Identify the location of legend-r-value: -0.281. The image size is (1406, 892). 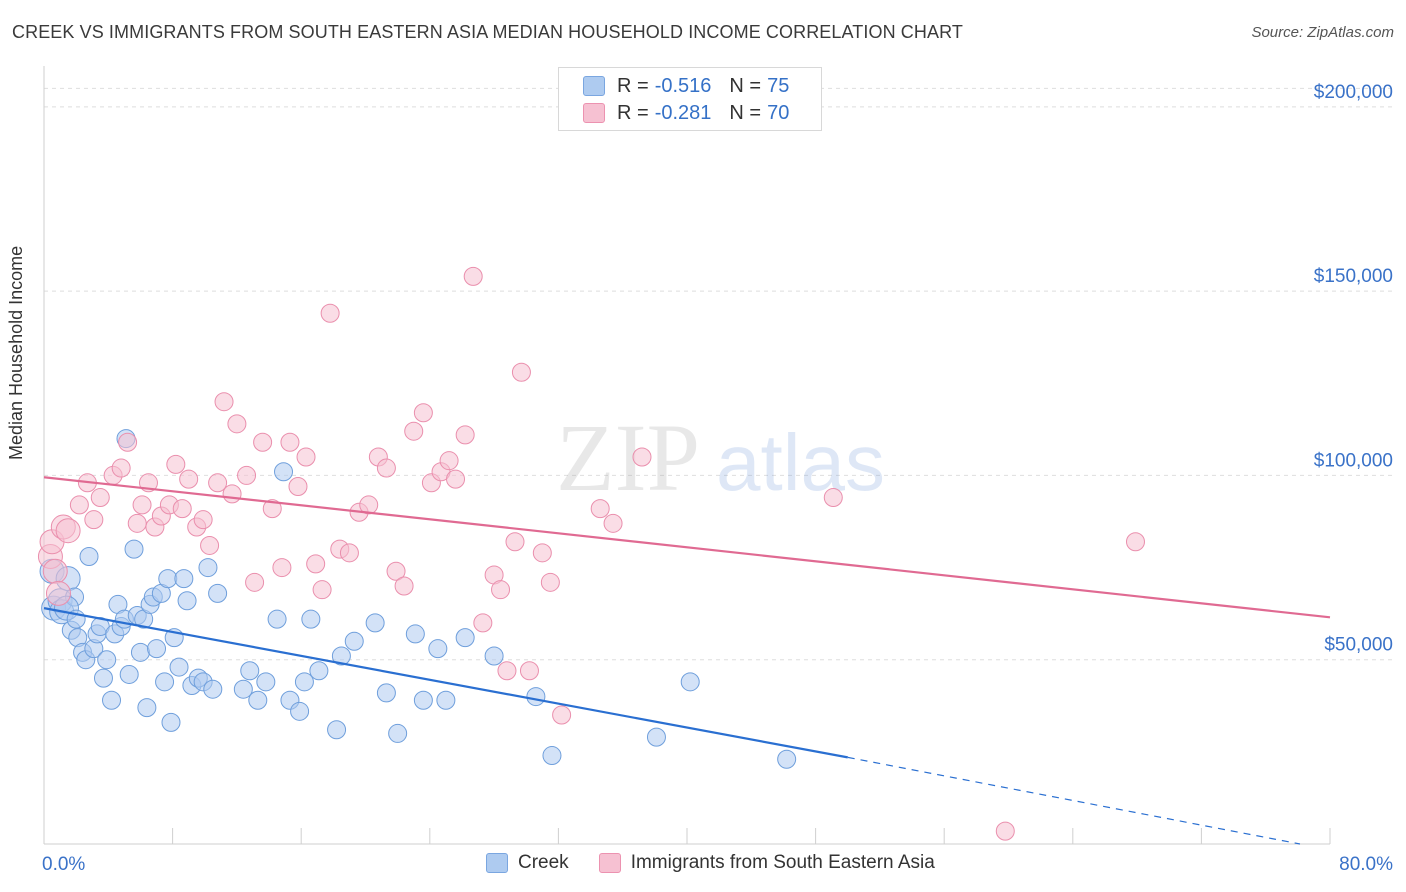
(683, 112).